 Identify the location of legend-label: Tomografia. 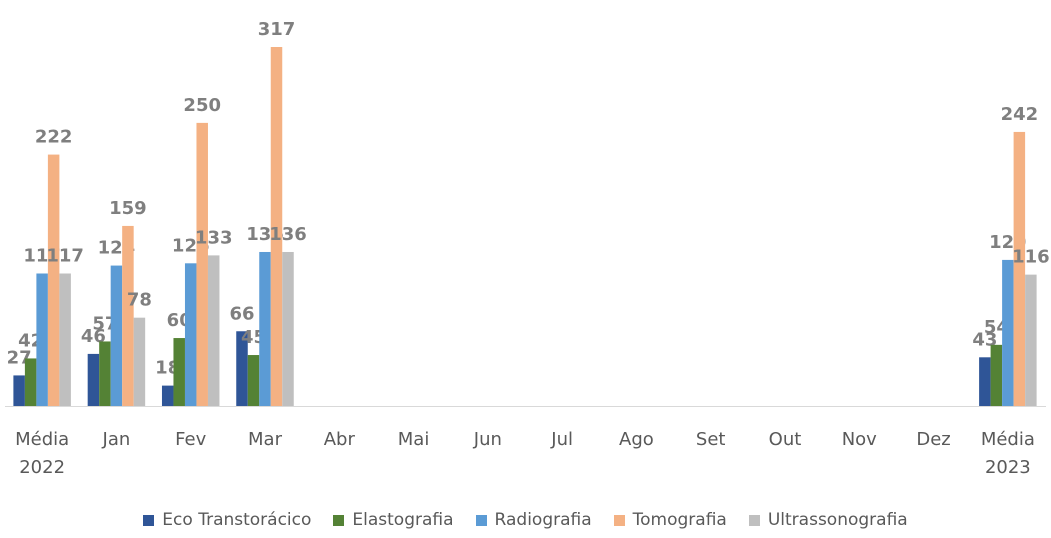
(679, 520).